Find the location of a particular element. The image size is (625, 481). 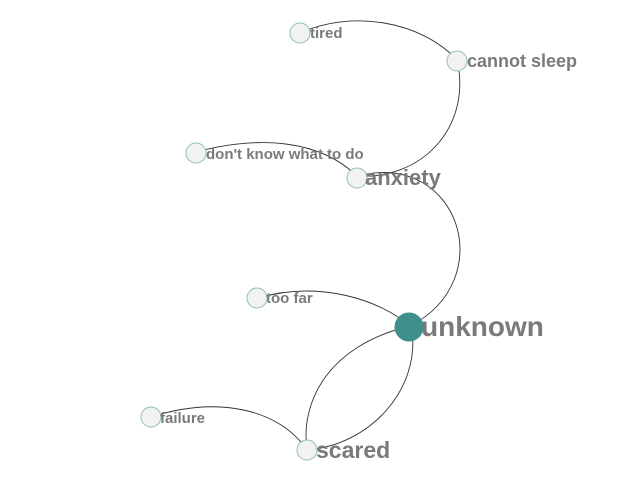

node-too-far-circle is located at coordinates (257, 298).